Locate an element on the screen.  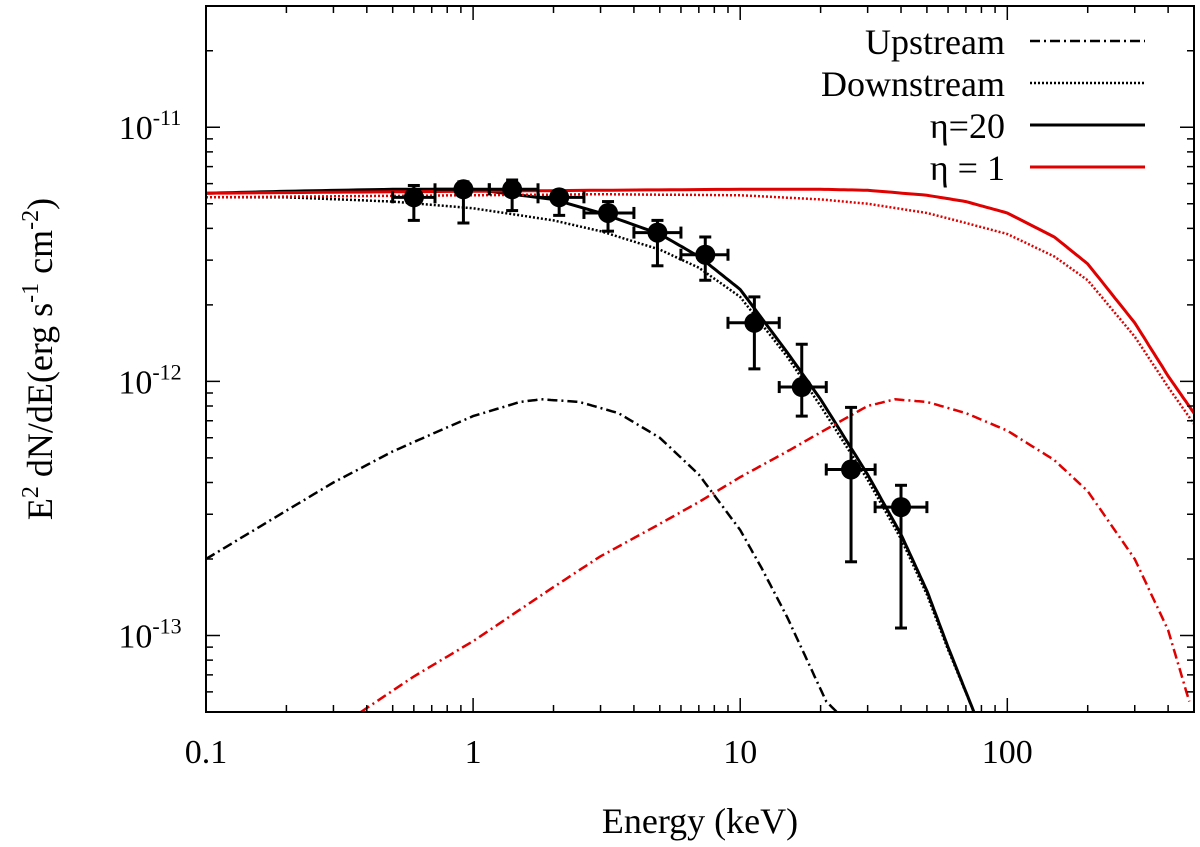
y-axis-label: E2 dN/dE(erg s-1 cm-2) is located at coordinates (39, 359).